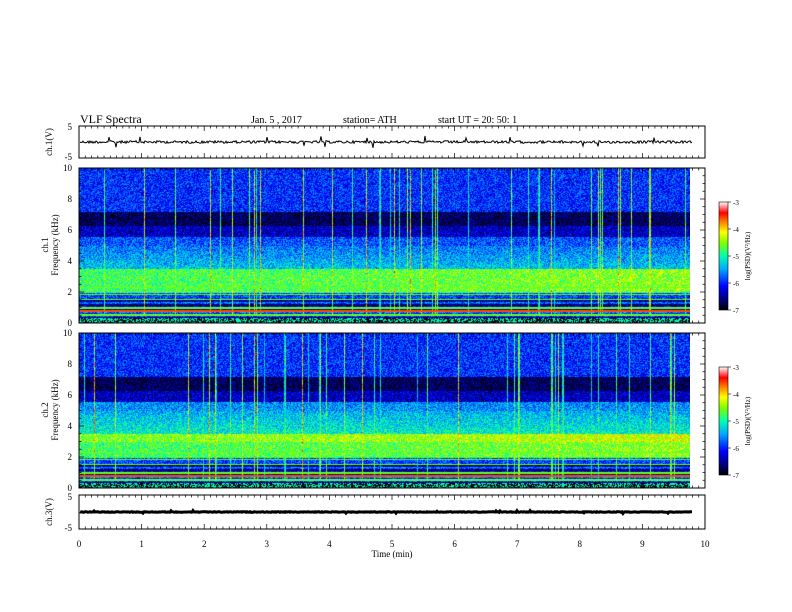  I want to click on ch2-spectrogram-channel-label: ch.2, so click(45, 409).